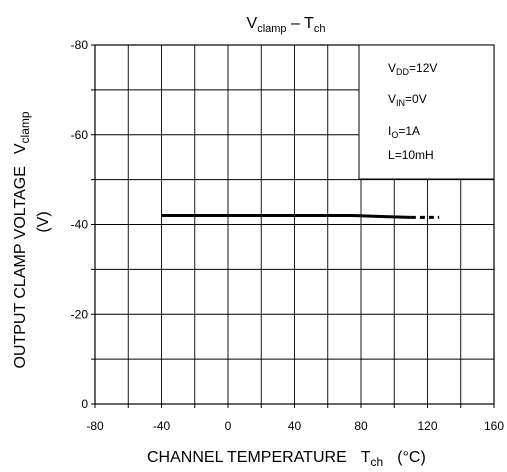 The image size is (507, 472). I want to click on y-axis-label: OUTPUT CLAMP VOLTAGEVclamp, so click(22, 239).